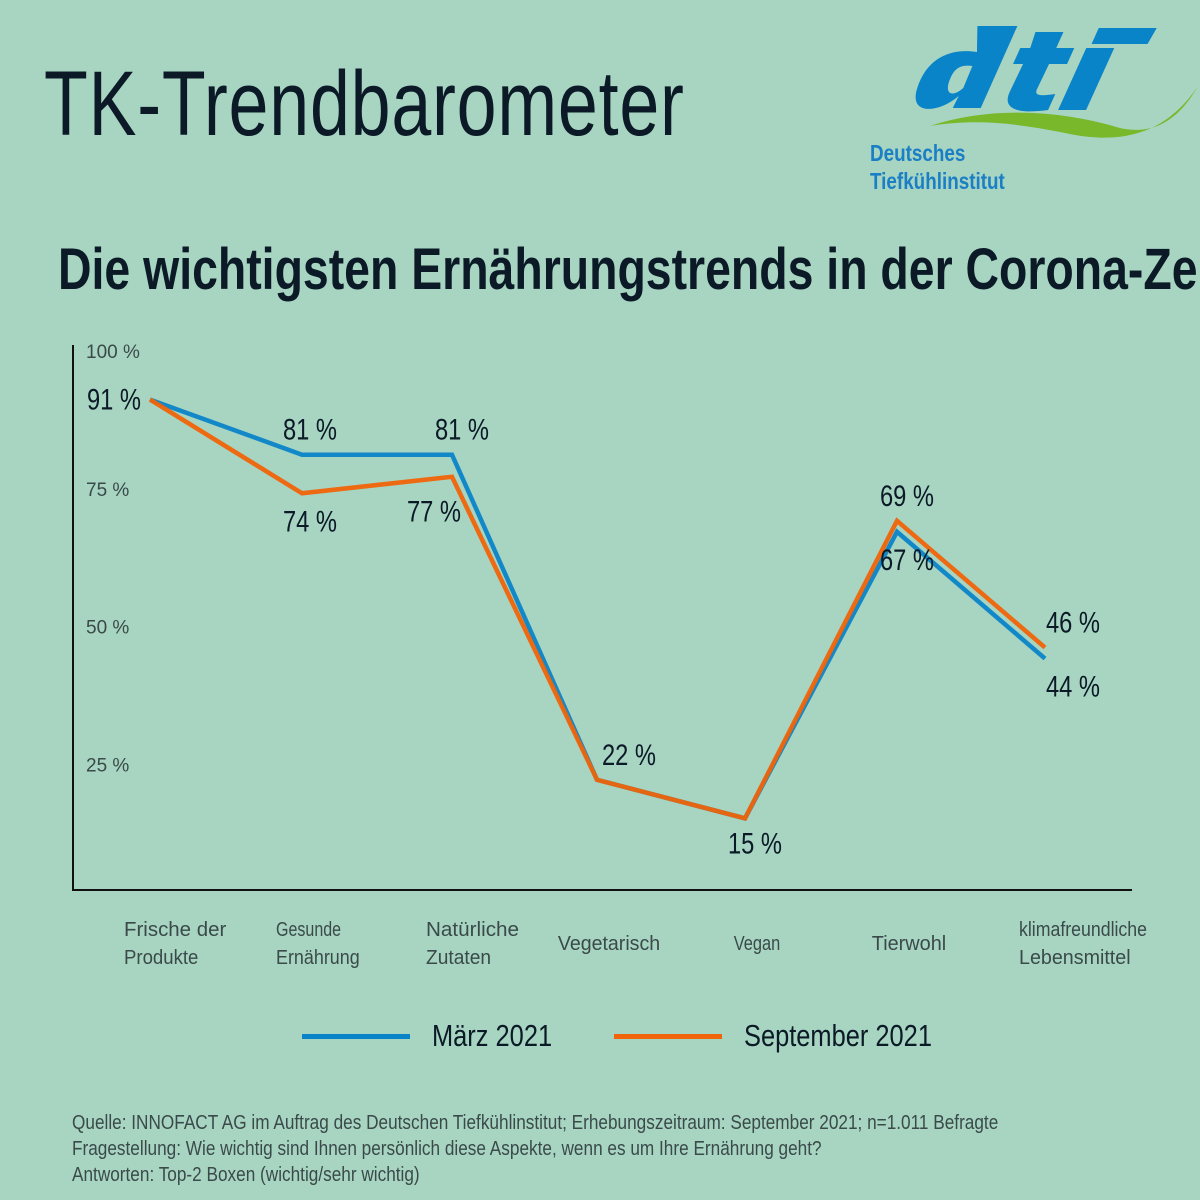  Describe the element at coordinates (492, 1035) in the screenshot. I see `legend-label-march: März 2021` at that location.